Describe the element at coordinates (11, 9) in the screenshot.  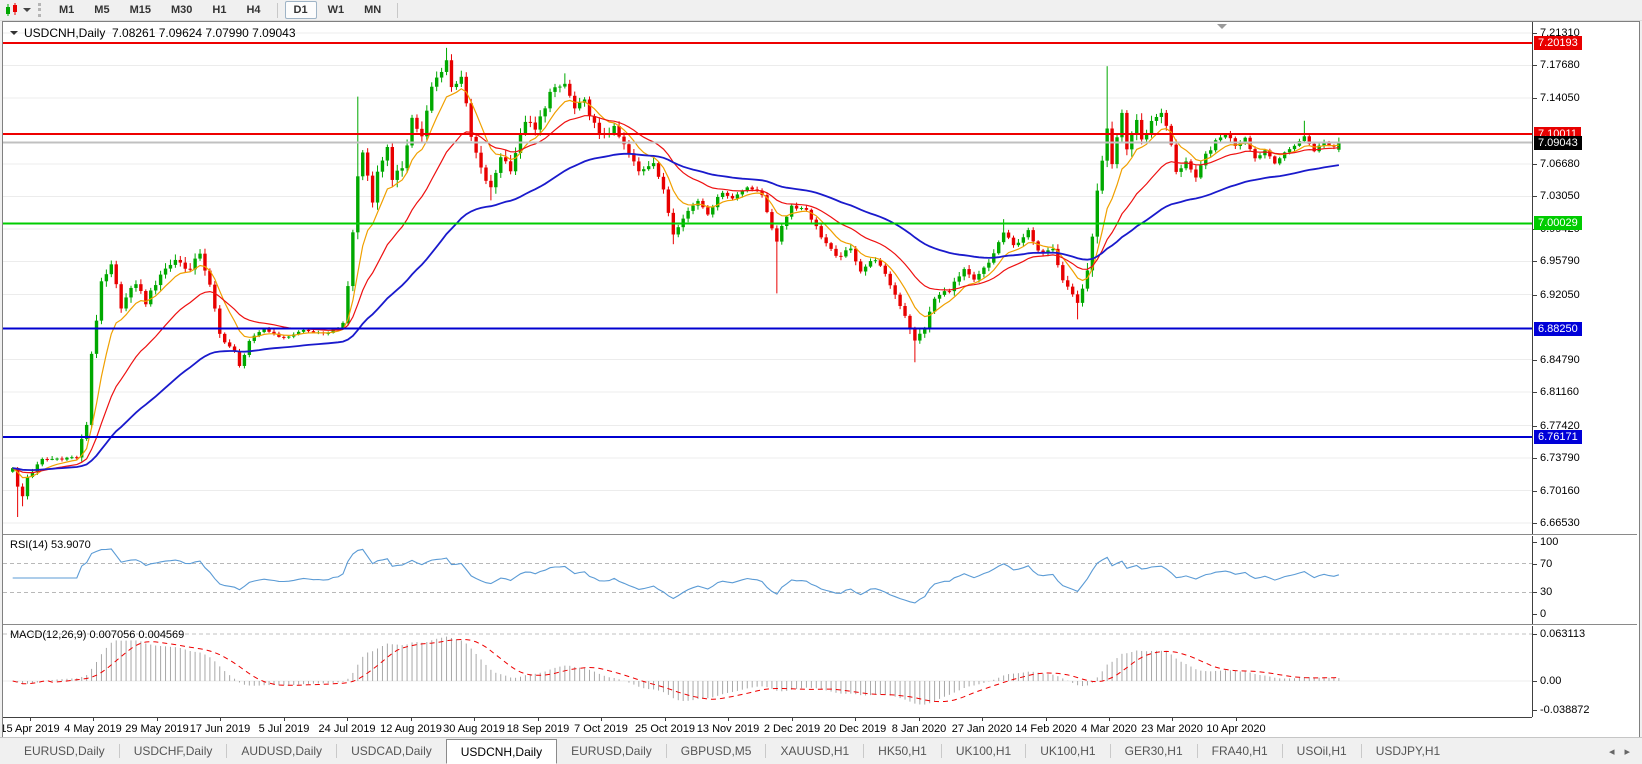
I see `candlestick-chart-icon` at that location.